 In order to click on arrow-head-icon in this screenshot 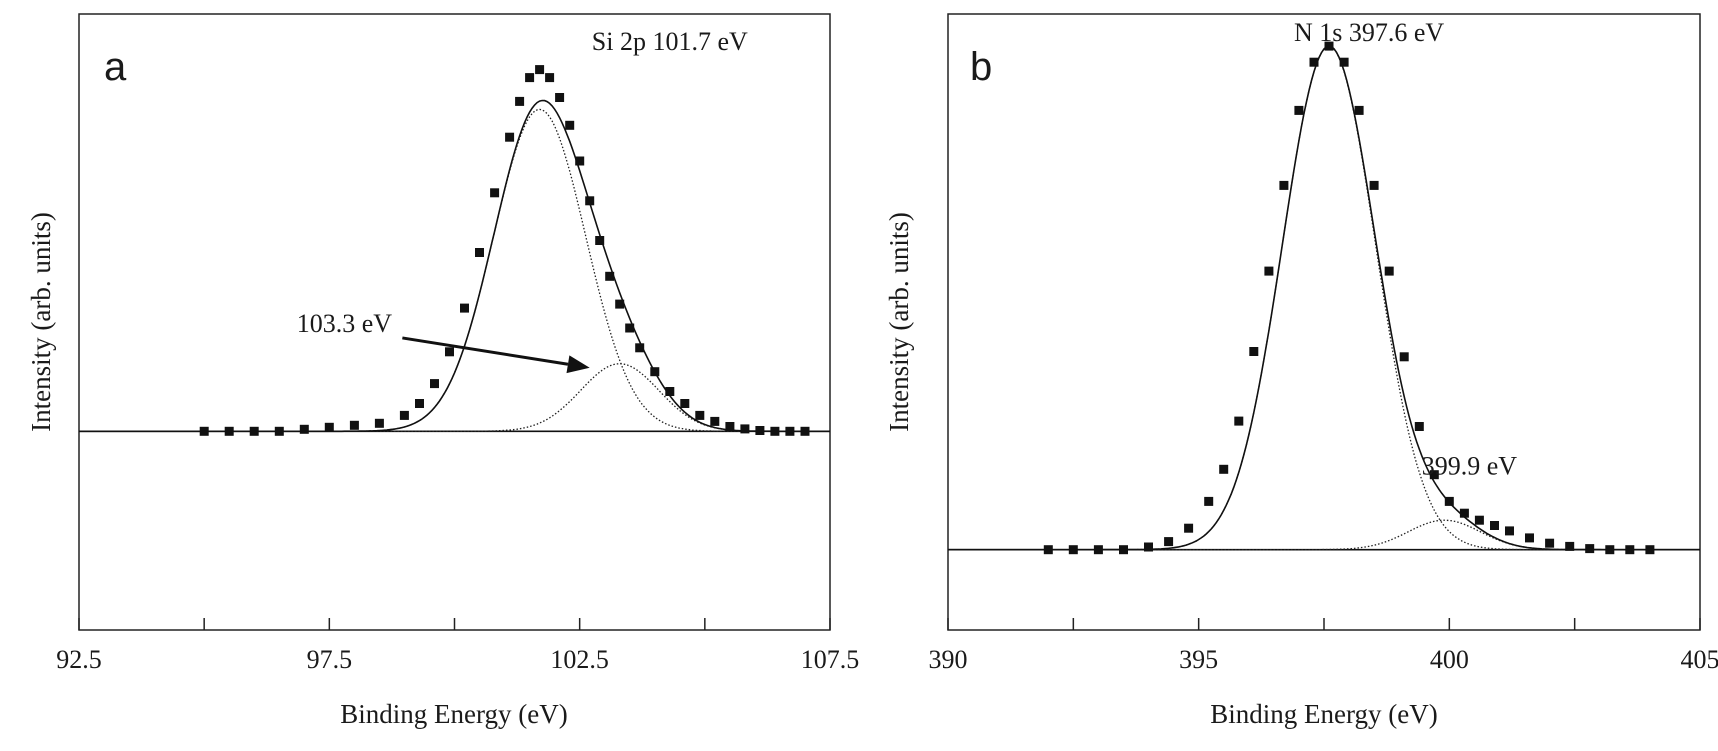, I will do `click(578, 364)`.